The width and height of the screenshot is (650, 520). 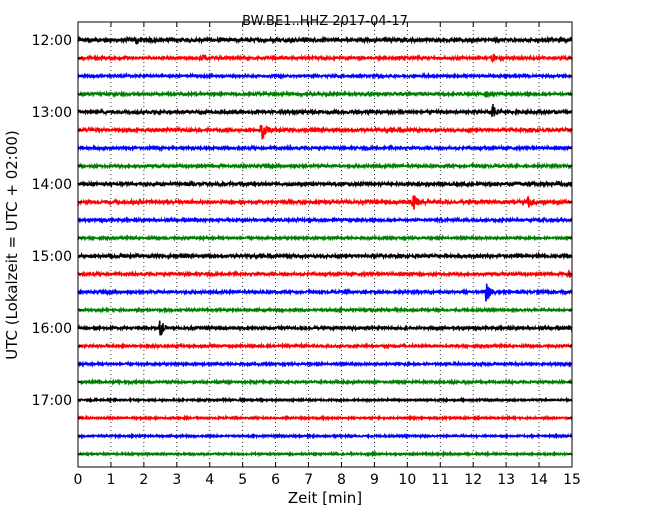 What do you see at coordinates (242, 480) in the screenshot?
I see `x-tick-label: 5` at bounding box center [242, 480].